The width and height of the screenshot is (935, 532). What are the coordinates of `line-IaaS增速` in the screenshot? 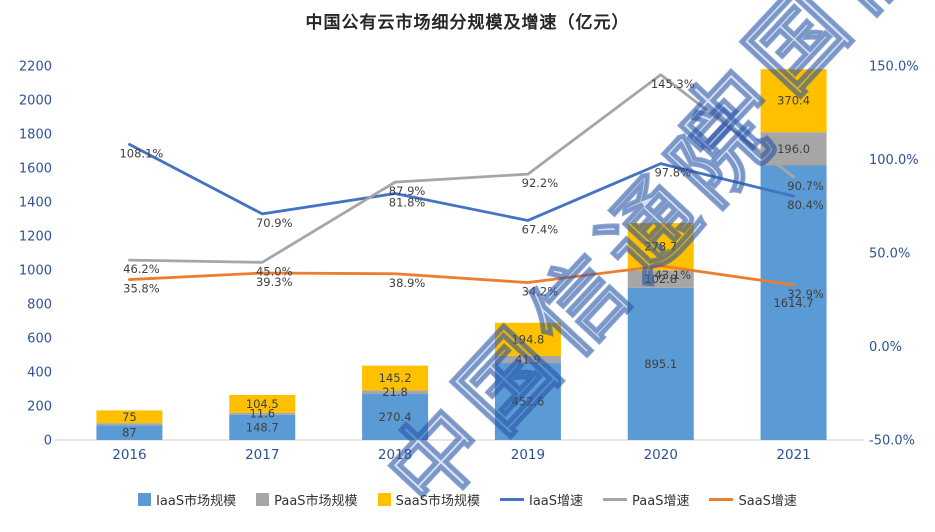 It's located at (461, 182).